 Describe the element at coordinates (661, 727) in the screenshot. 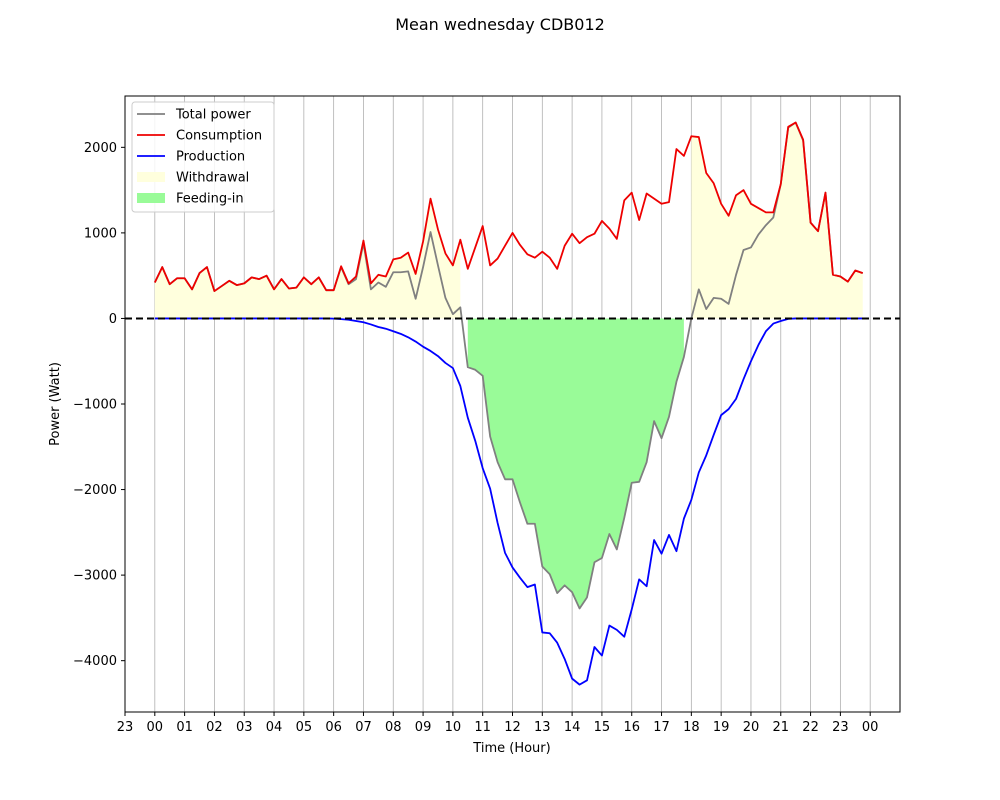

I see `x-tick-label: 17` at that location.